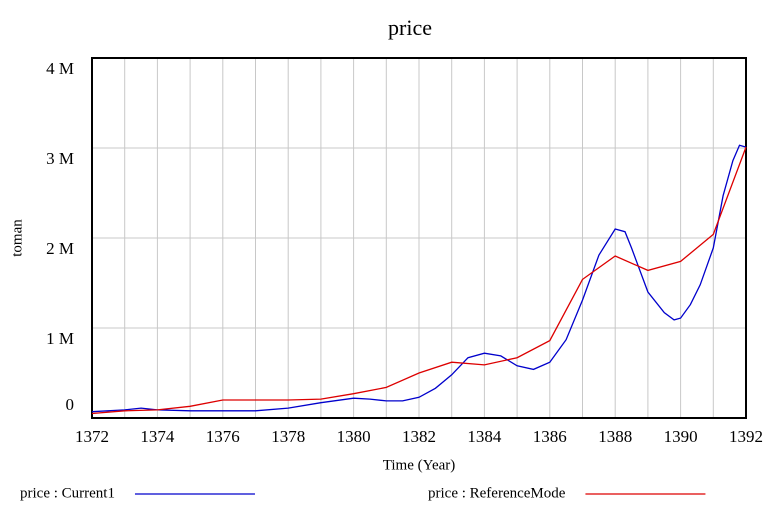 The height and width of the screenshot is (508, 769). Describe the element at coordinates (60, 68) in the screenshot. I see `y-tick-label: 4 M` at that location.